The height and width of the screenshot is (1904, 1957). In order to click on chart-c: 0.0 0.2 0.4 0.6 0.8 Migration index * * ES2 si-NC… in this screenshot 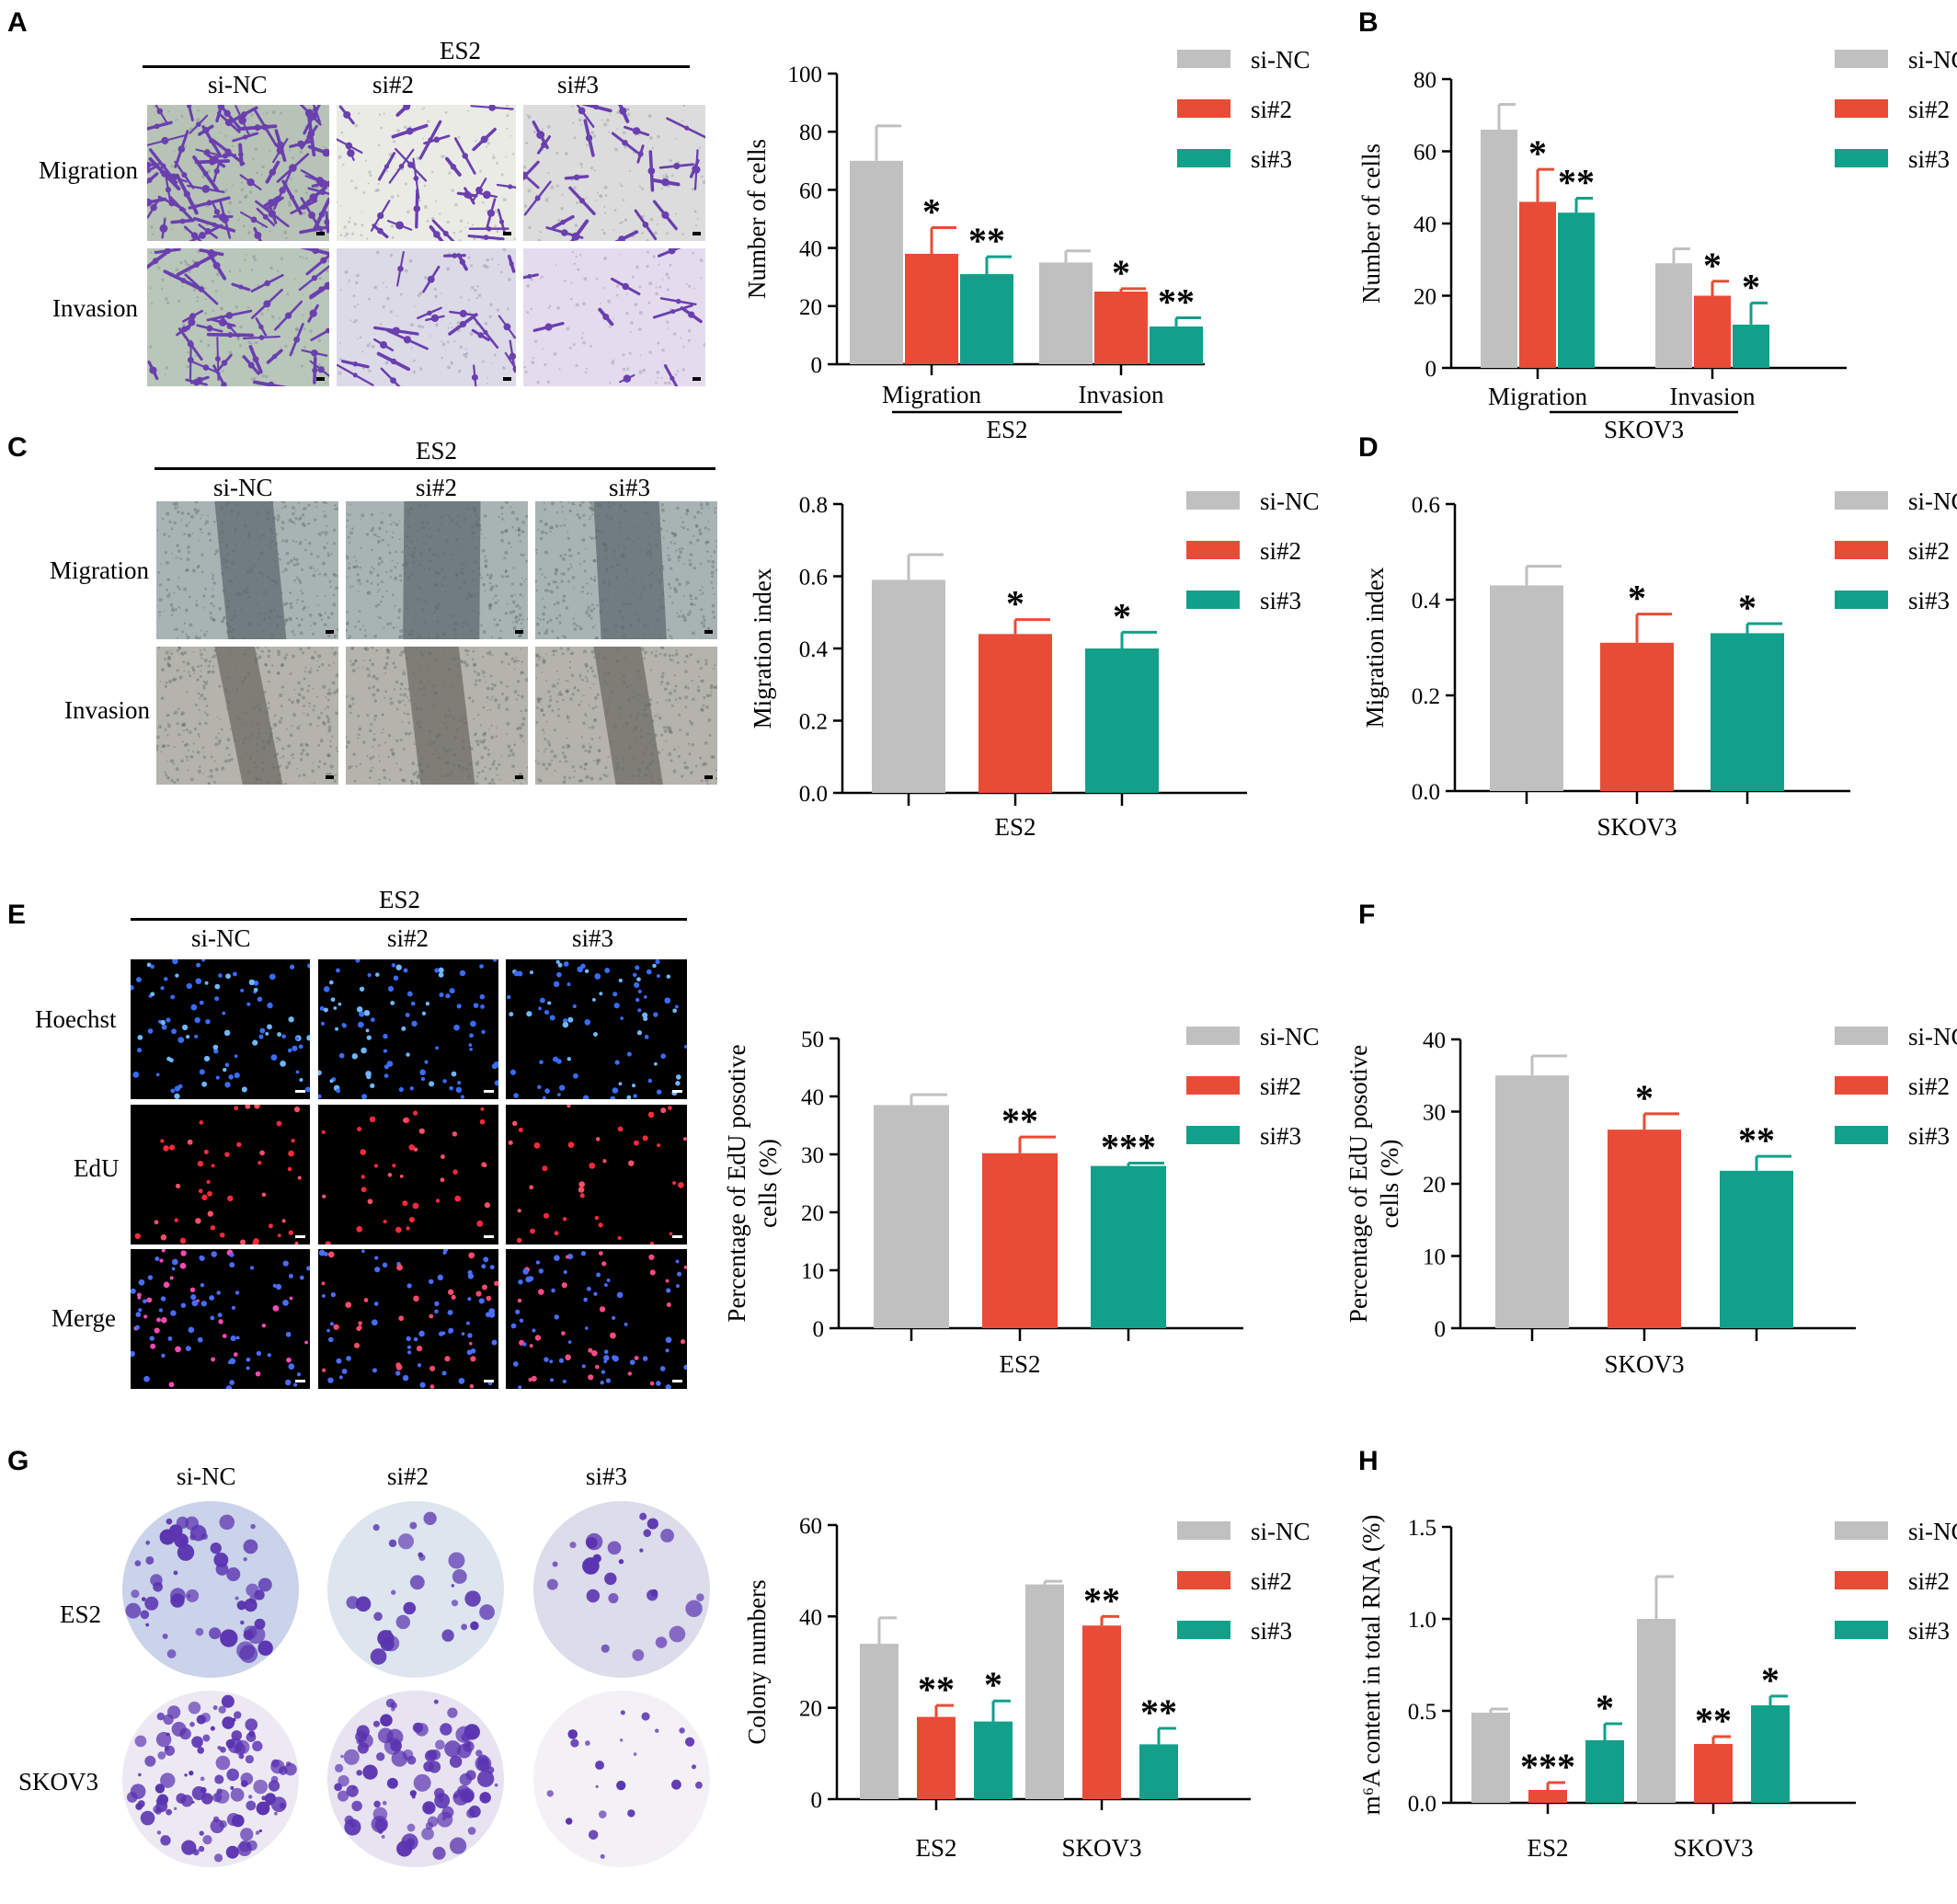, I will do `click(1034, 664)`.